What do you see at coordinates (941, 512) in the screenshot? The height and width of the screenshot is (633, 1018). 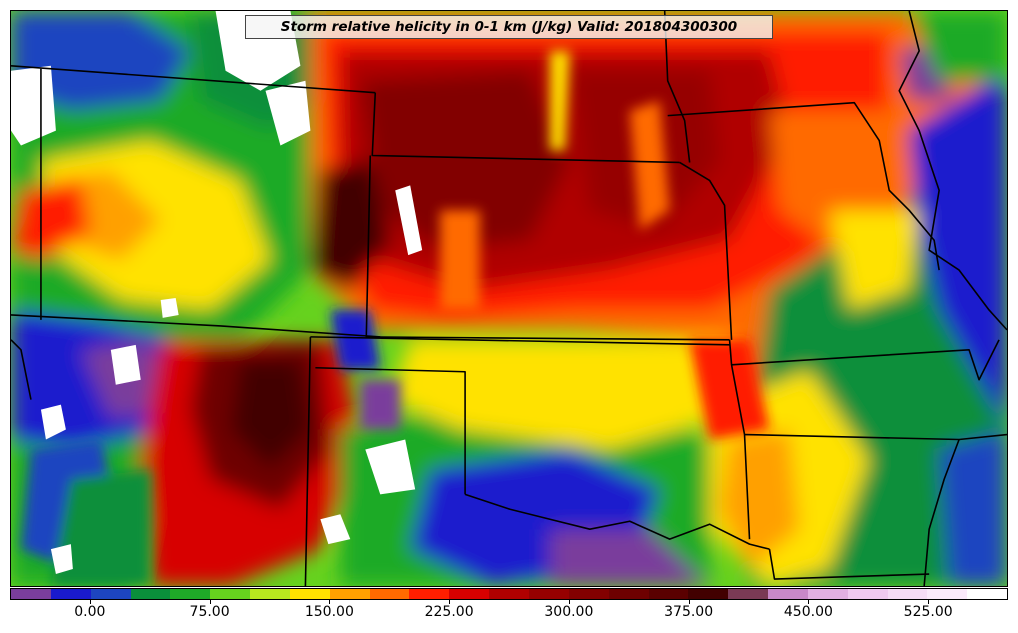 I see `boundary-lower-mississippi` at bounding box center [941, 512].